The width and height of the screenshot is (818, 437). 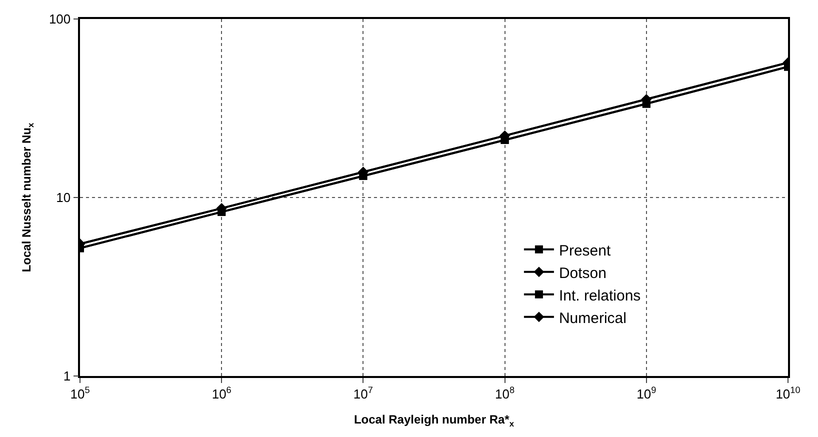 I want to click on legend-label: Dotson, so click(x=582, y=273).